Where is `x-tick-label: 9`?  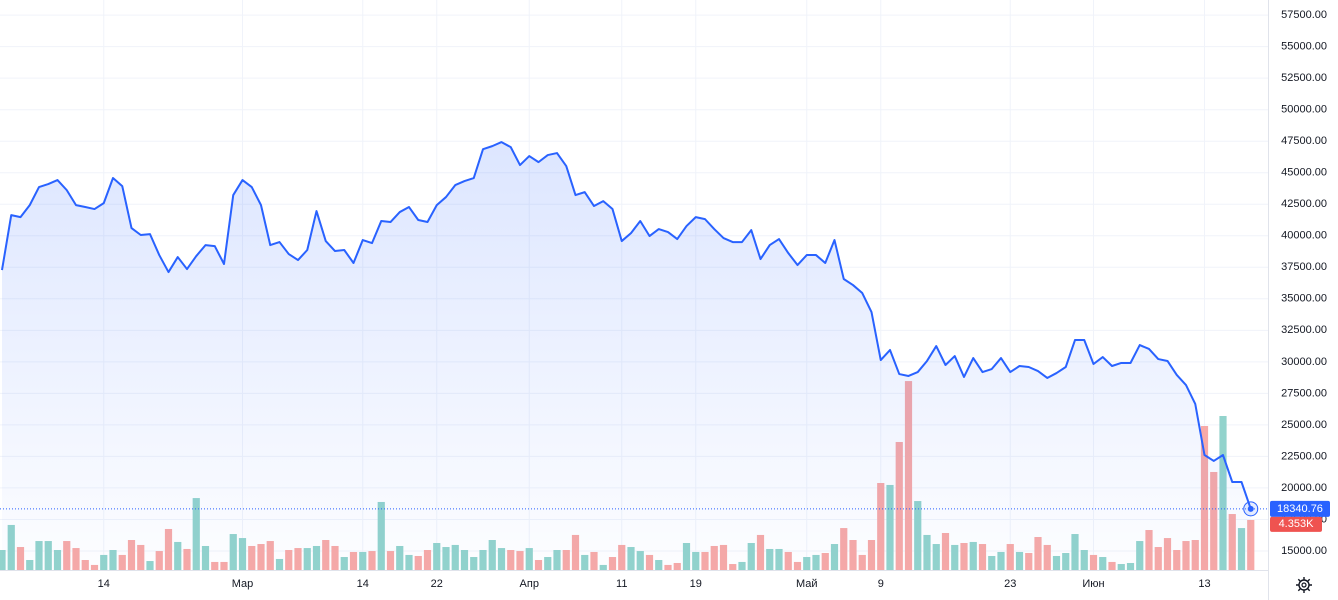 x-tick-label: 9 is located at coordinates (881, 584).